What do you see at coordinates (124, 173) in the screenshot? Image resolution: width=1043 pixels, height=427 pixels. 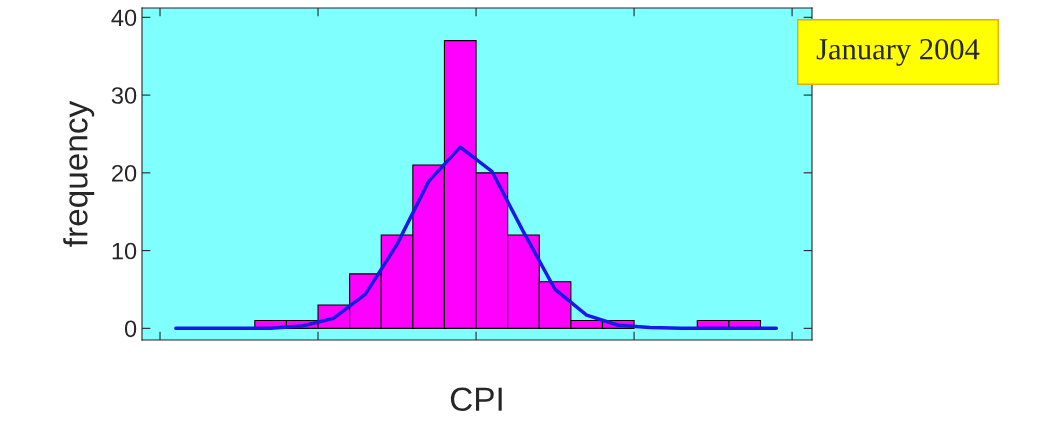 I see `y-tick-label: 20` at bounding box center [124, 173].